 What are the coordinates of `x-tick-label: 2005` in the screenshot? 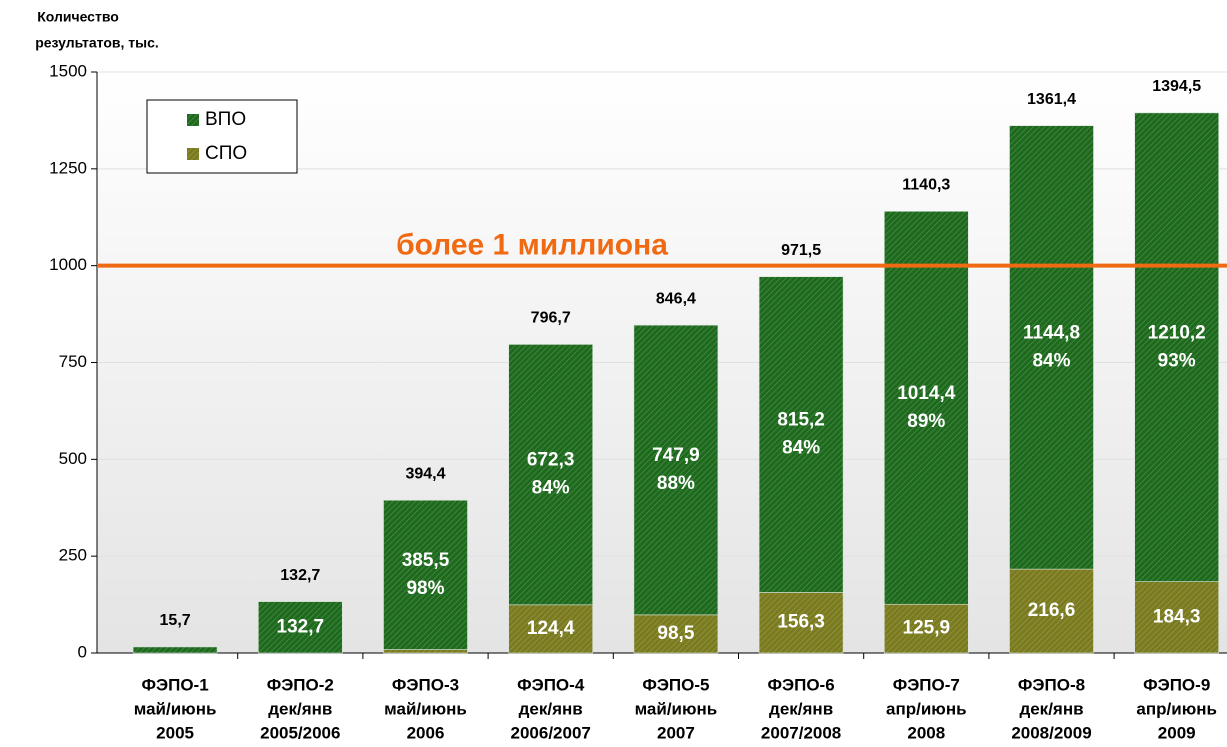 It's located at (175, 732).